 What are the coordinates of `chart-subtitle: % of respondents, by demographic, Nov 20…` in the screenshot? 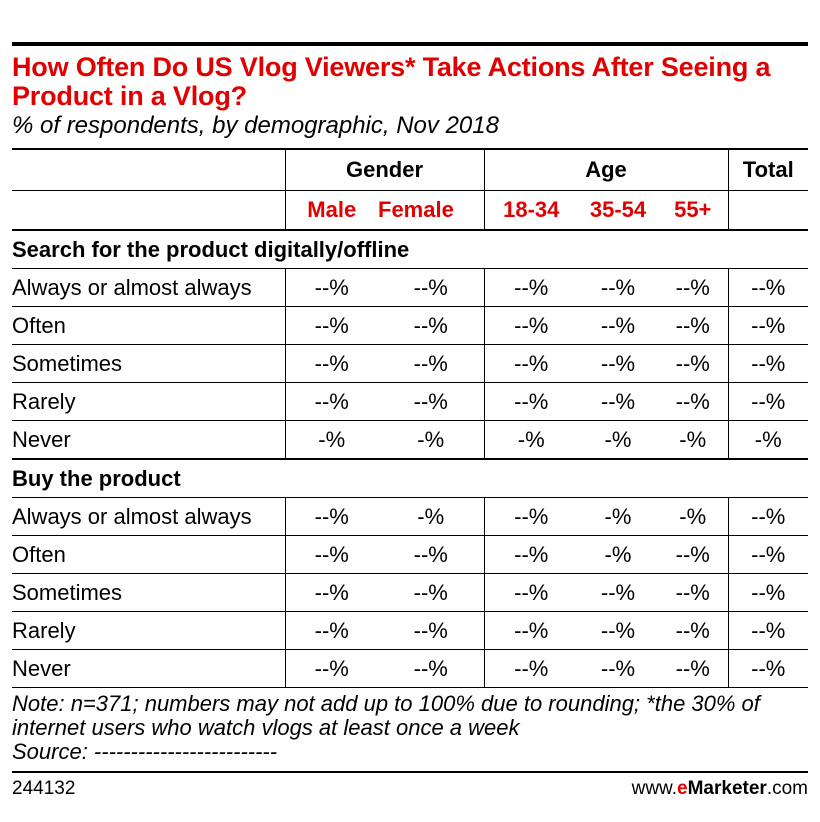 It's located at (255, 125).